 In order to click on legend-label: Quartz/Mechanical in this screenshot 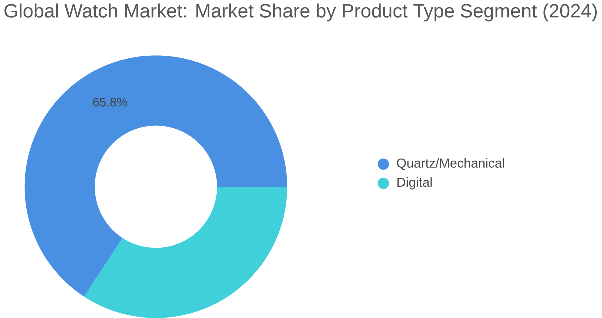, I will do `click(450, 164)`.